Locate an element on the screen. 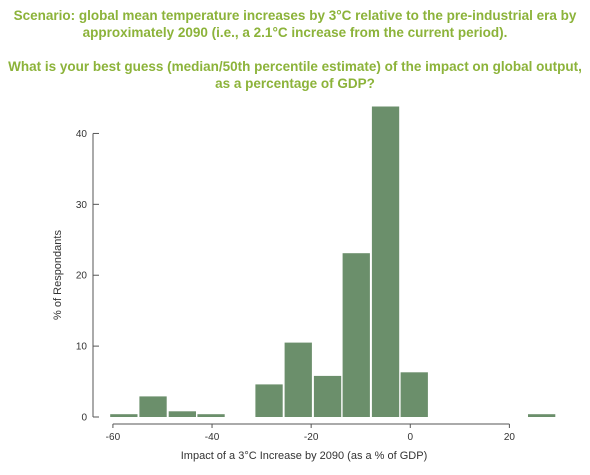  y-tick-label: 0 is located at coordinates (84, 418).